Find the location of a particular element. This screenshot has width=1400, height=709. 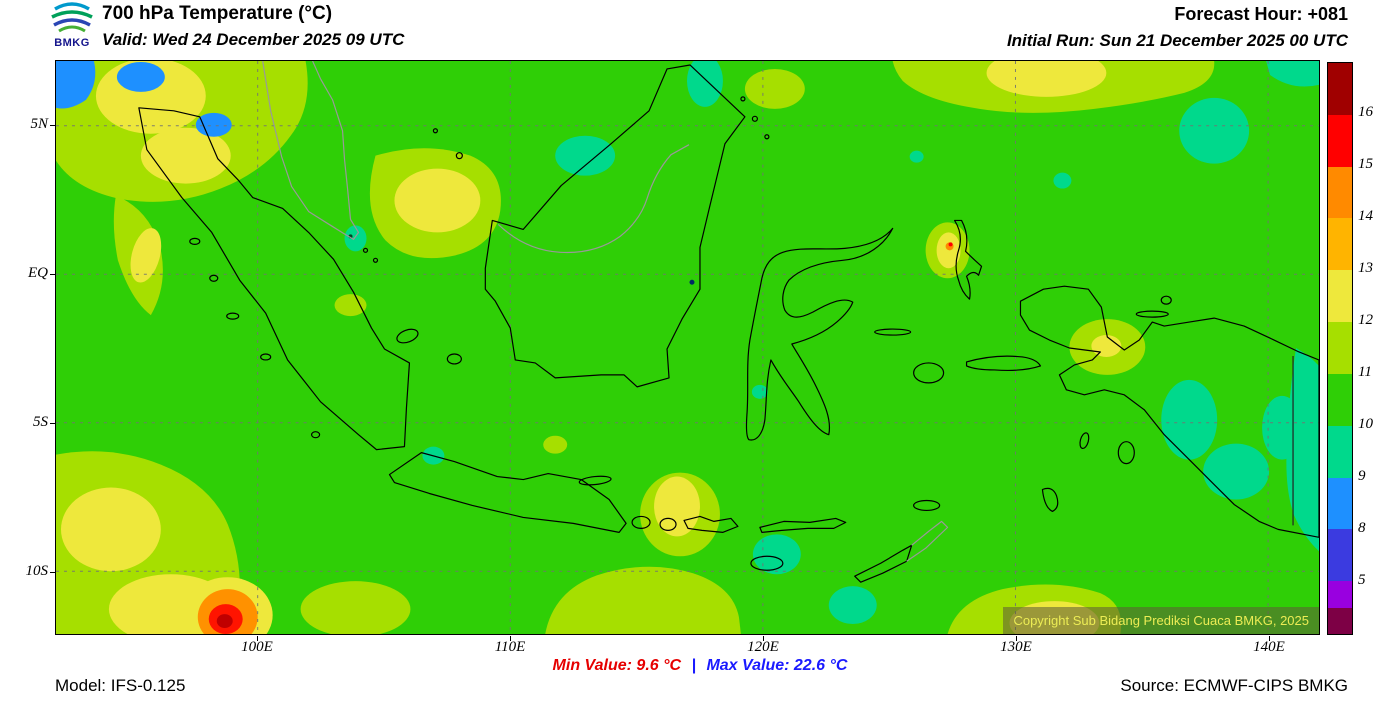

x-axis-label-120e: 120E is located at coordinates (763, 647).